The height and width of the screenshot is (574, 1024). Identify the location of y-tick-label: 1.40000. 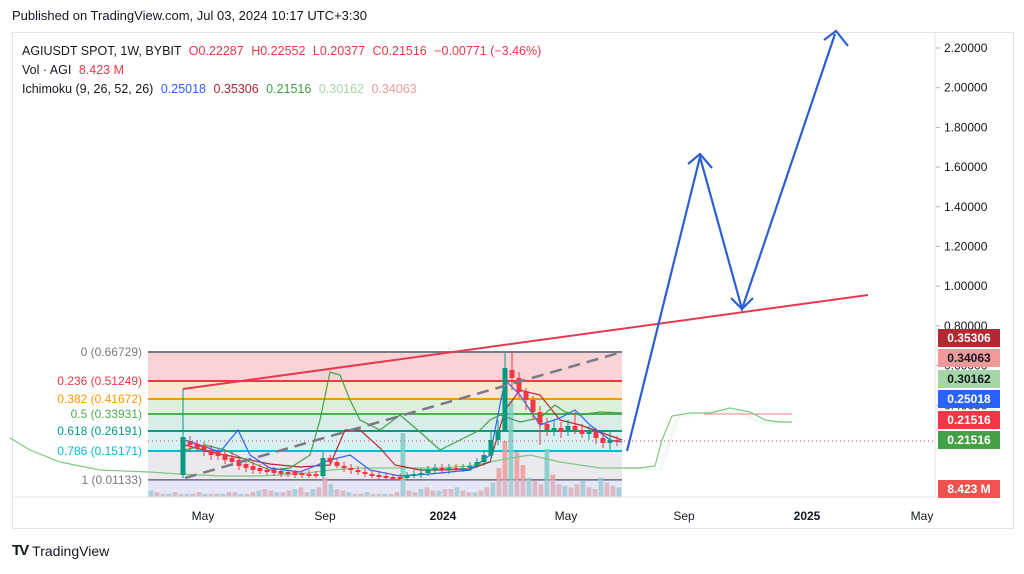
(966, 207).